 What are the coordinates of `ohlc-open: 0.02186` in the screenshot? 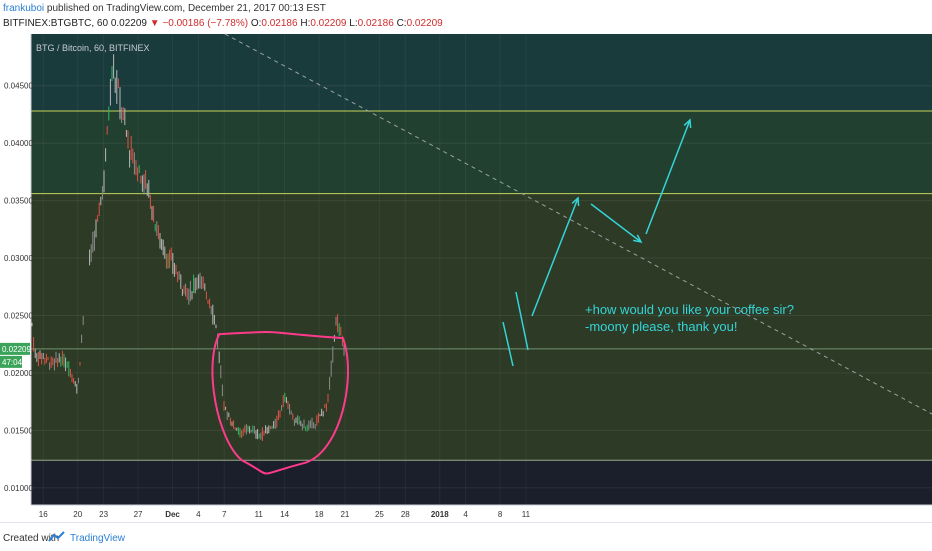 It's located at (279, 23).